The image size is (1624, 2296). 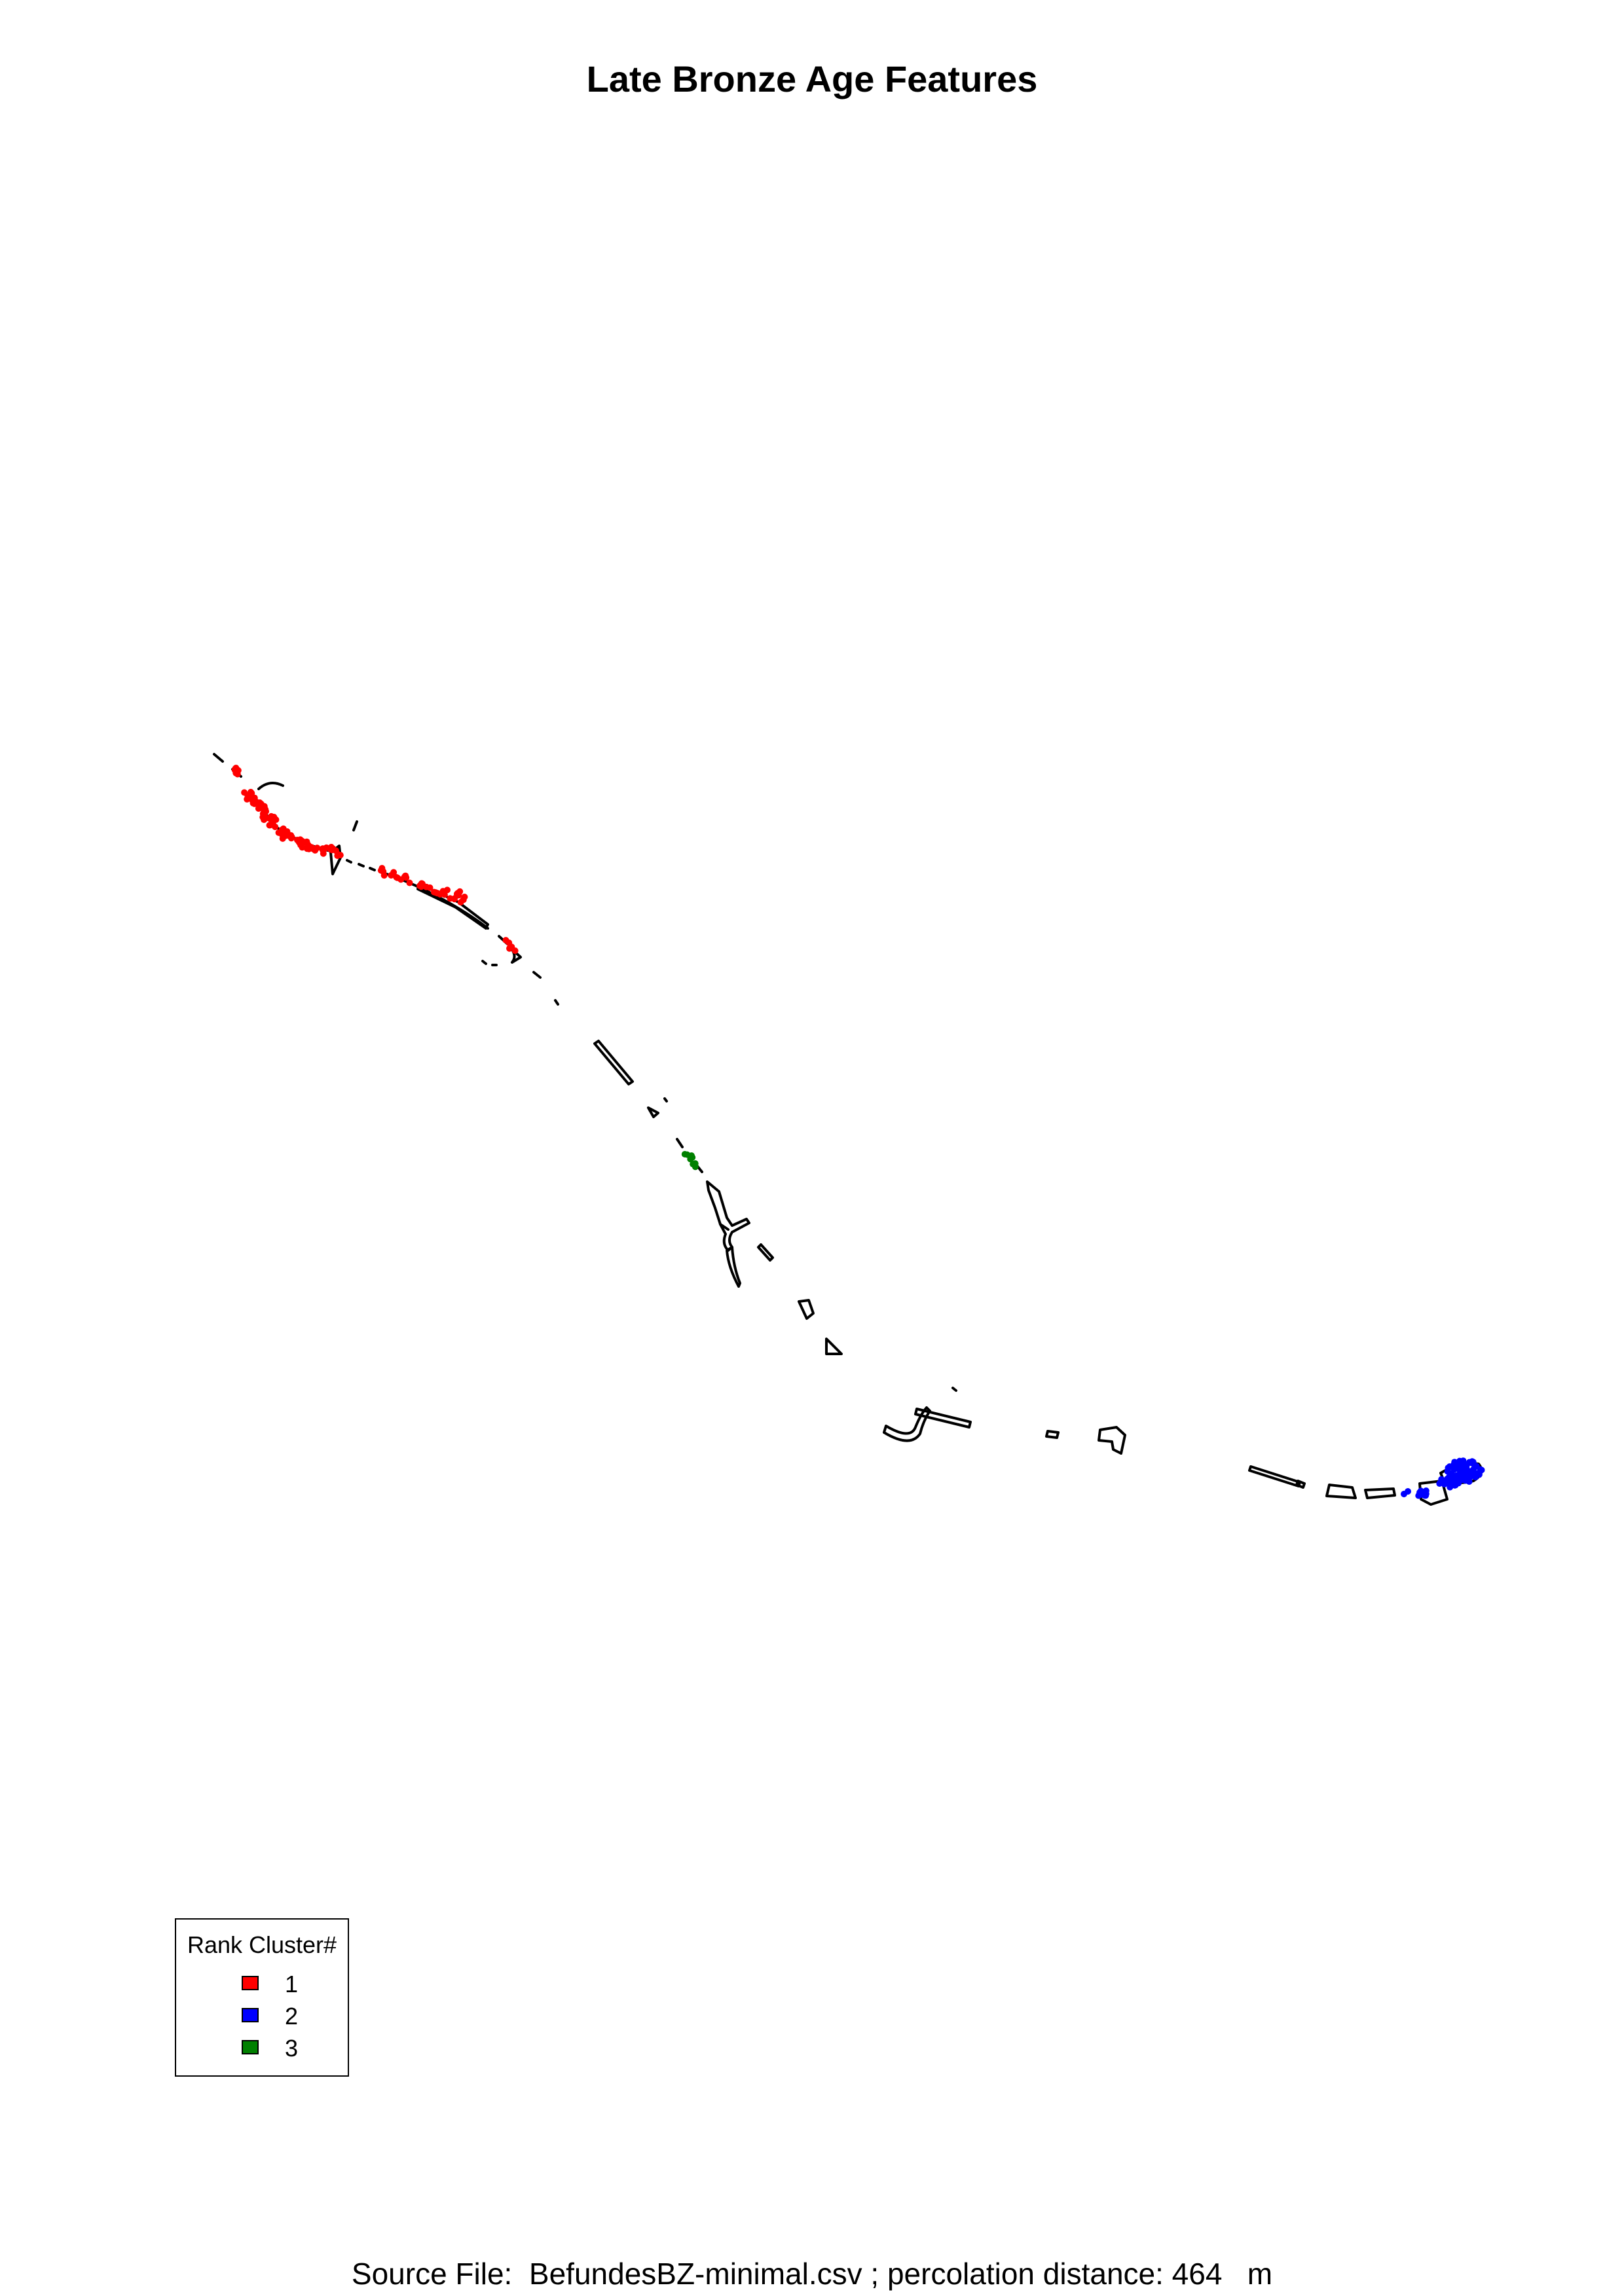 I want to click on legend-label: 2, so click(x=292, y=2016).